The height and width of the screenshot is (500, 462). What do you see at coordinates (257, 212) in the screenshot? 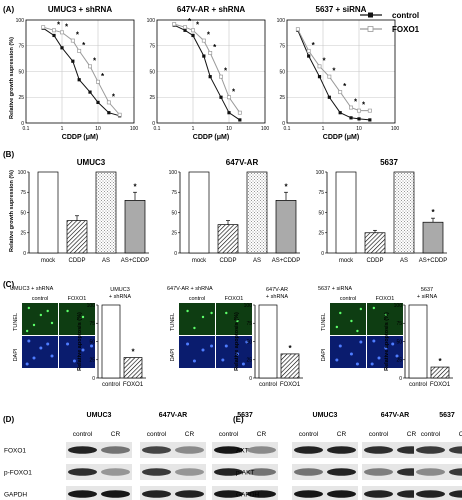
I see `bar-AS` at bounding box center [257, 212].